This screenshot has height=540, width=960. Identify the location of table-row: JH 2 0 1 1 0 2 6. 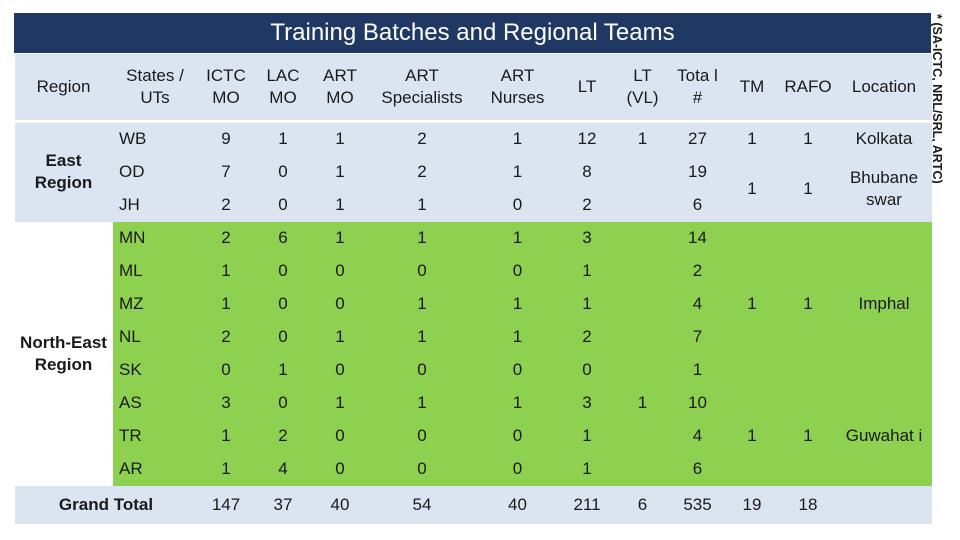
(473, 205).